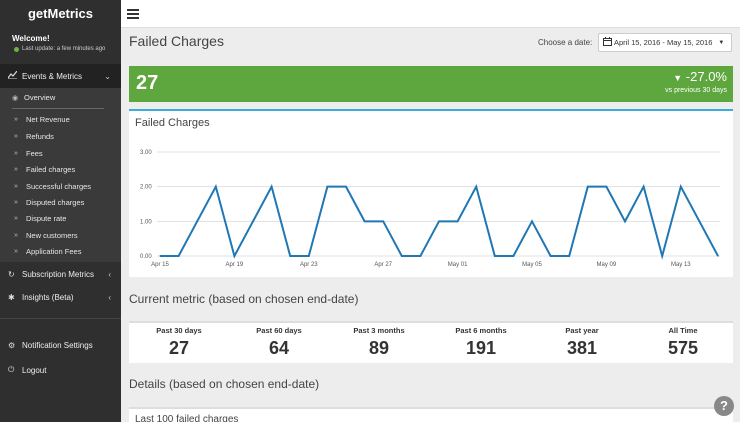 The image size is (740, 422). I want to click on nav-events-metrics-label: Events & Metrics, so click(52, 76).